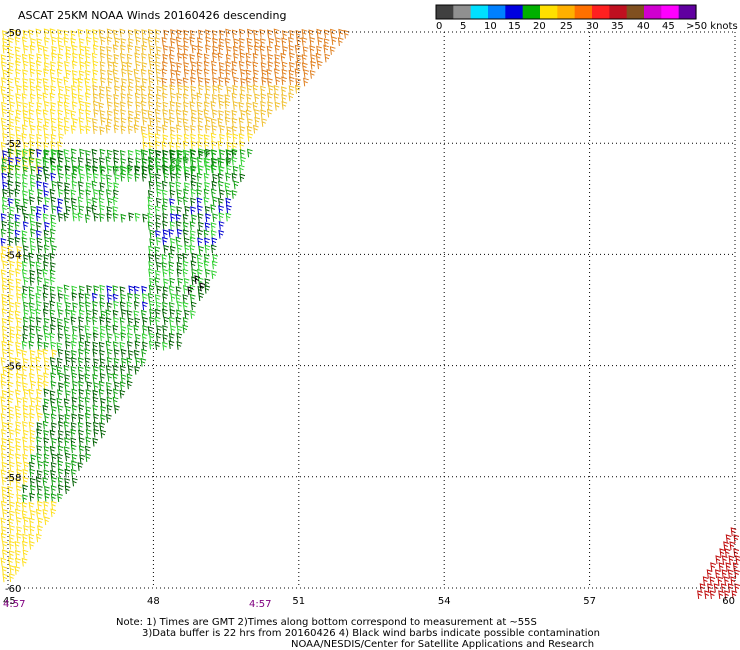  I want to click on wind-speed-colorbar, so click(566, 12).